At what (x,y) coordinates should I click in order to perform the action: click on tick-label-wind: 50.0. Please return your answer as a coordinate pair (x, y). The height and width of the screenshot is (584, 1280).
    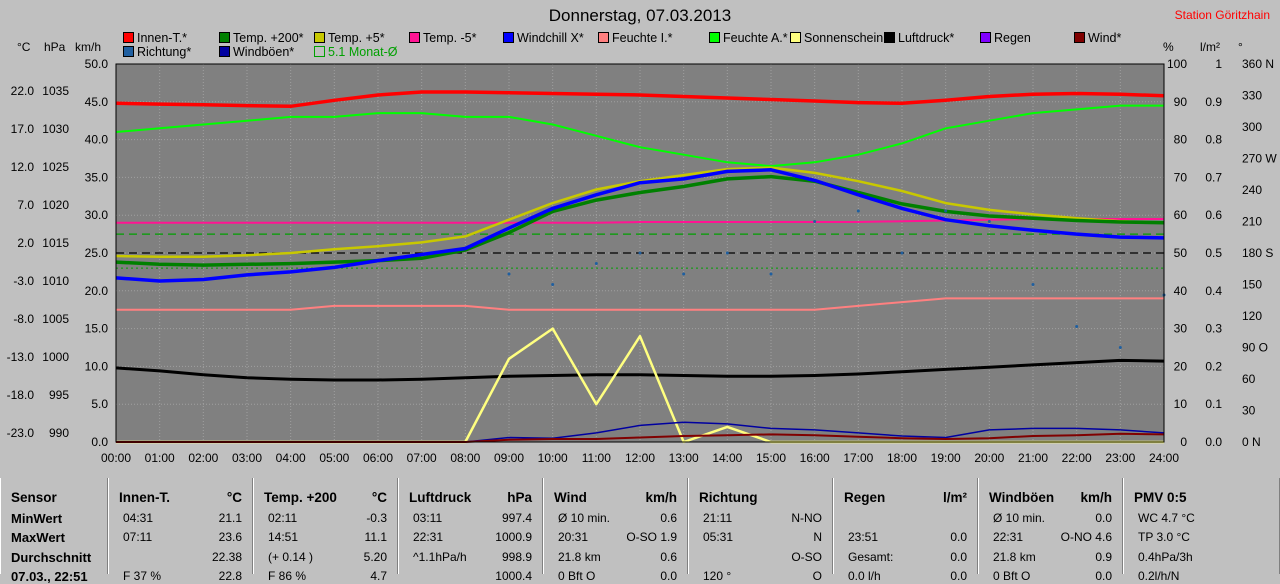
    Looking at the image, I should click on (97, 64).